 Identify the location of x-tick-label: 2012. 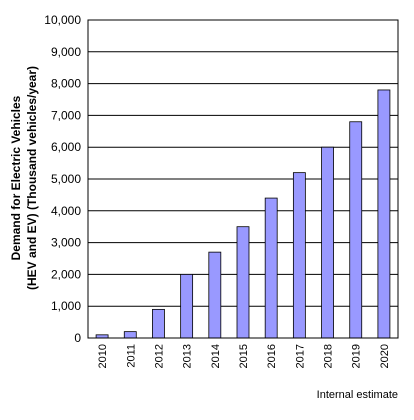
(159, 356).